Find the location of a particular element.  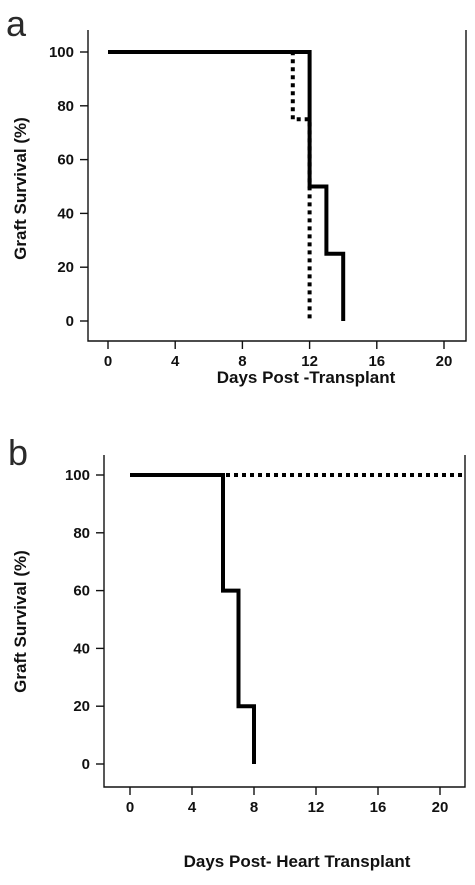

x-axis-label: Days Post- Heart Transplant is located at coordinates (297, 861).